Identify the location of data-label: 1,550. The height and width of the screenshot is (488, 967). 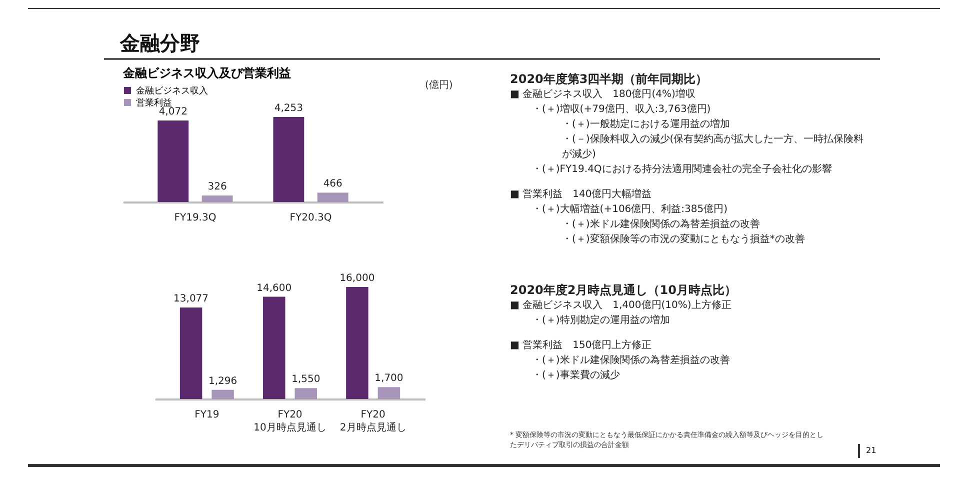
(306, 380).